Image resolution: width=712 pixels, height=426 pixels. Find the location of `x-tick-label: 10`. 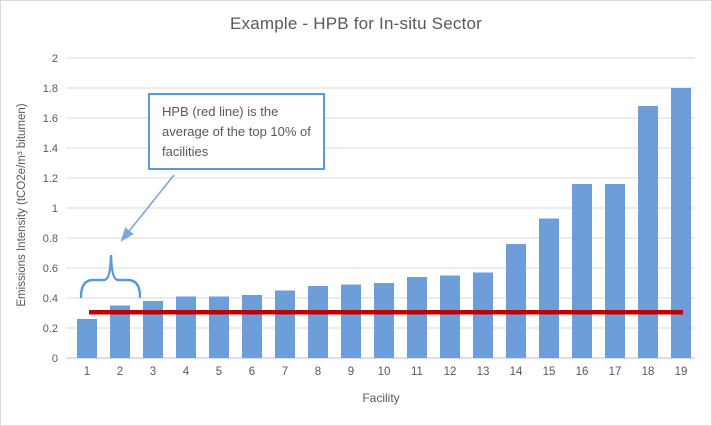

x-tick-label: 10 is located at coordinates (384, 372).